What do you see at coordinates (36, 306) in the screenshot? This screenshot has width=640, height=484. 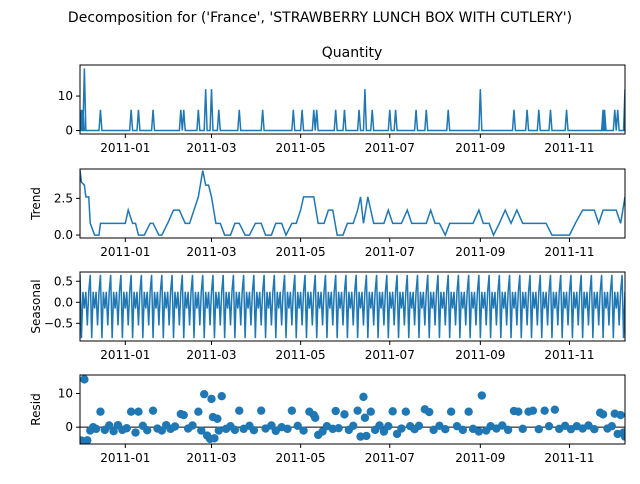 I see `y-axis-label: Seasonal` at bounding box center [36, 306].